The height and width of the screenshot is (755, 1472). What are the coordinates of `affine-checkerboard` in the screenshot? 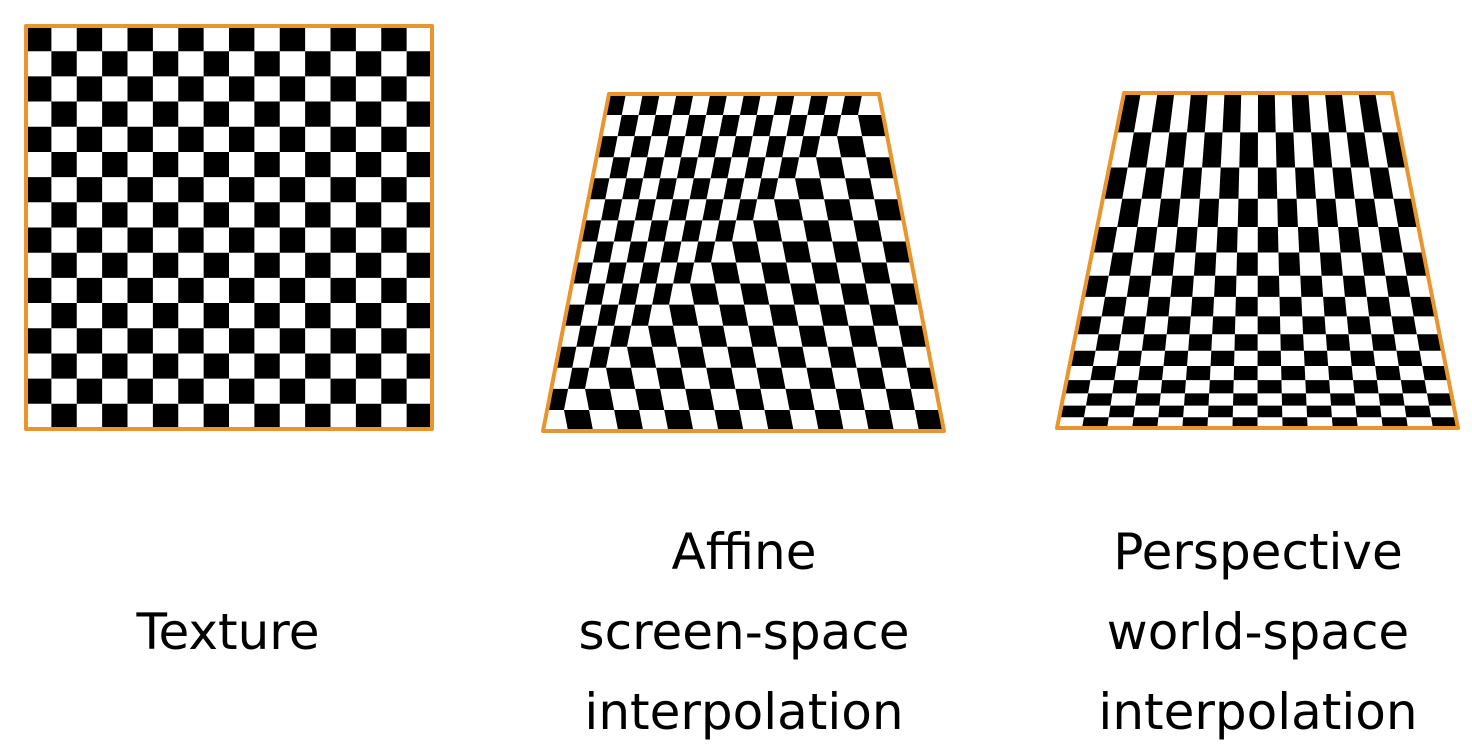 It's located at (743, 262).